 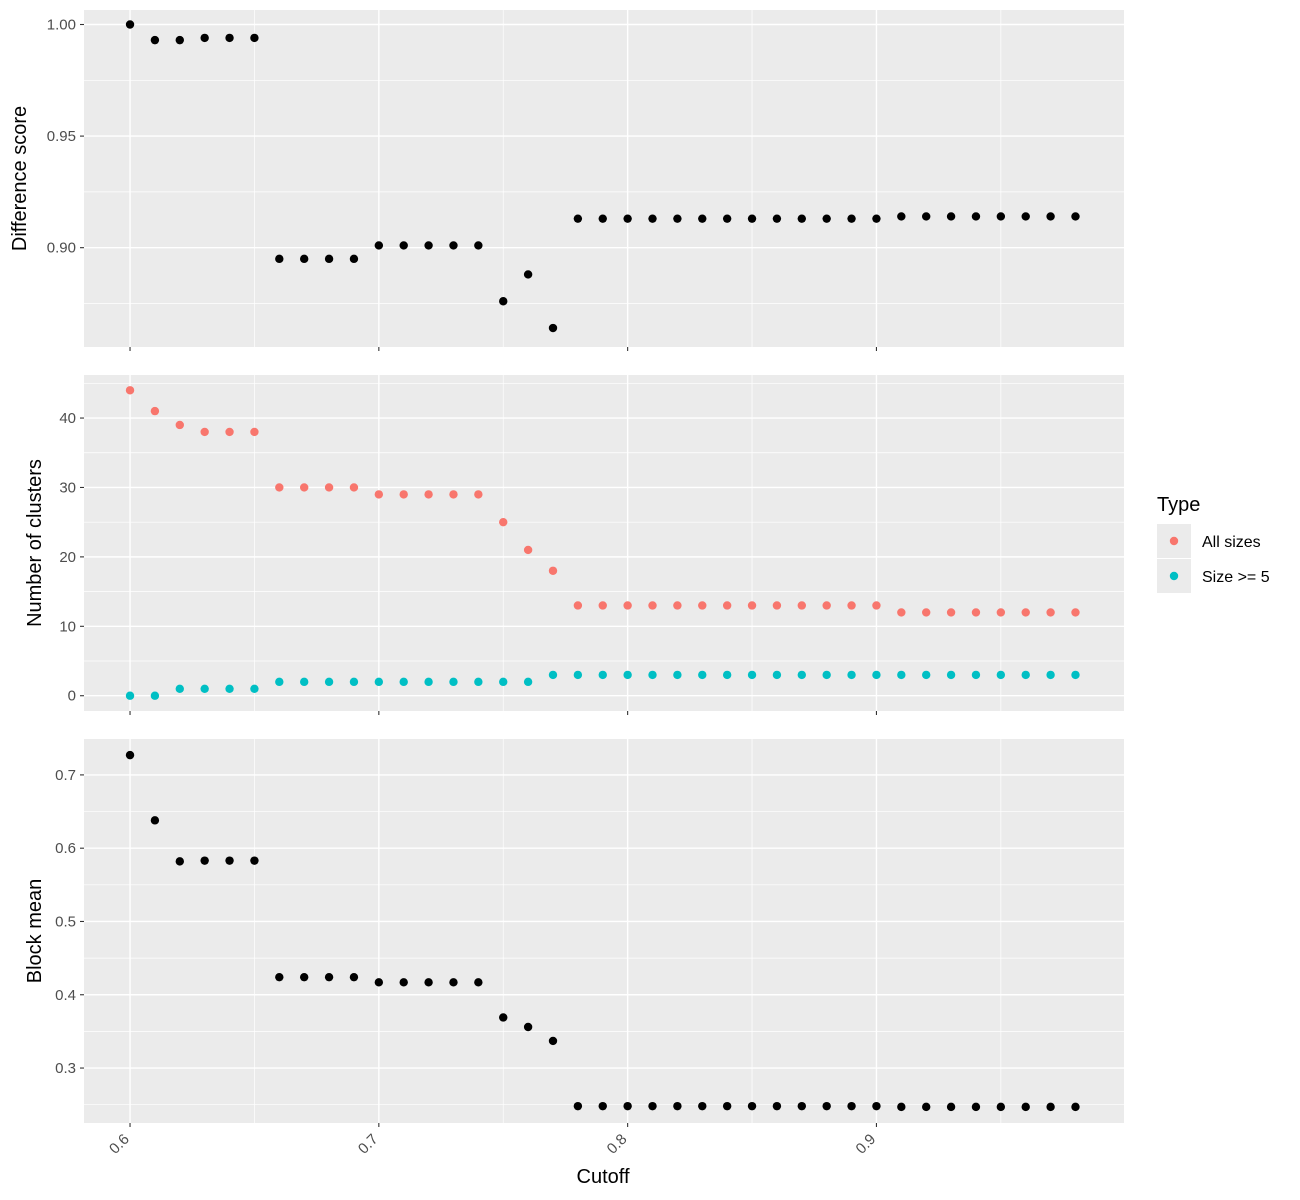 What do you see at coordinates (603, 1177) in the screenshot?
I see `x-axis-title: Cutoff` at bounding box center [603, 1177].